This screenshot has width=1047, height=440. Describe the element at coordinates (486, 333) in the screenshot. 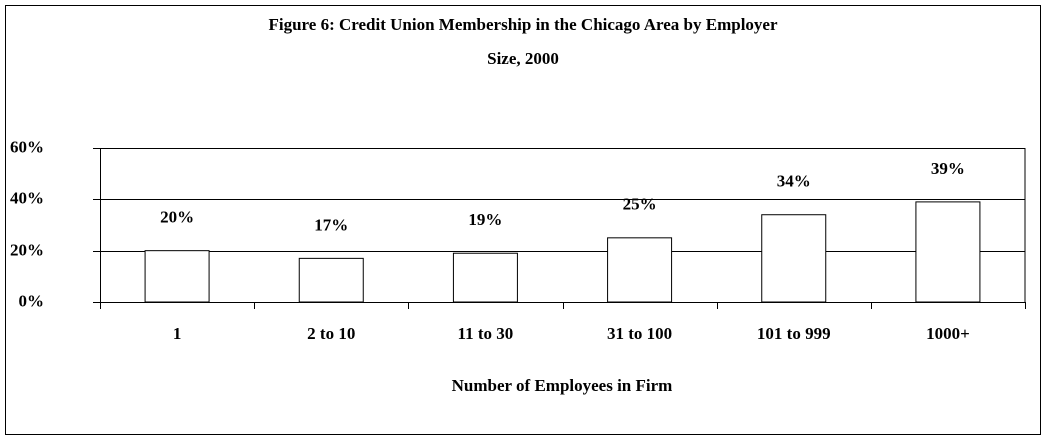

I see `x-tick-label: 11 to 30` at that location.